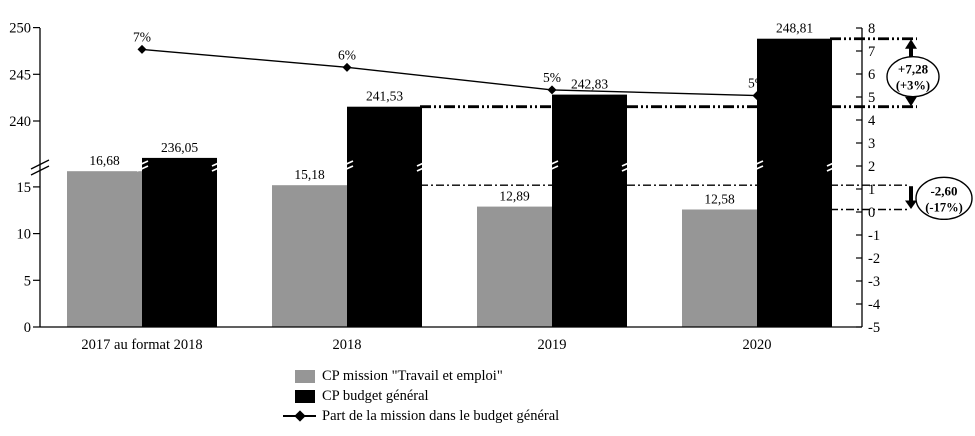 This screenshot has height=436, width=975. What do you see at coordinates (142, 49) in the screenshot?
I see `trend-point-2017 au format 2018` at bounding box center [142, 49].